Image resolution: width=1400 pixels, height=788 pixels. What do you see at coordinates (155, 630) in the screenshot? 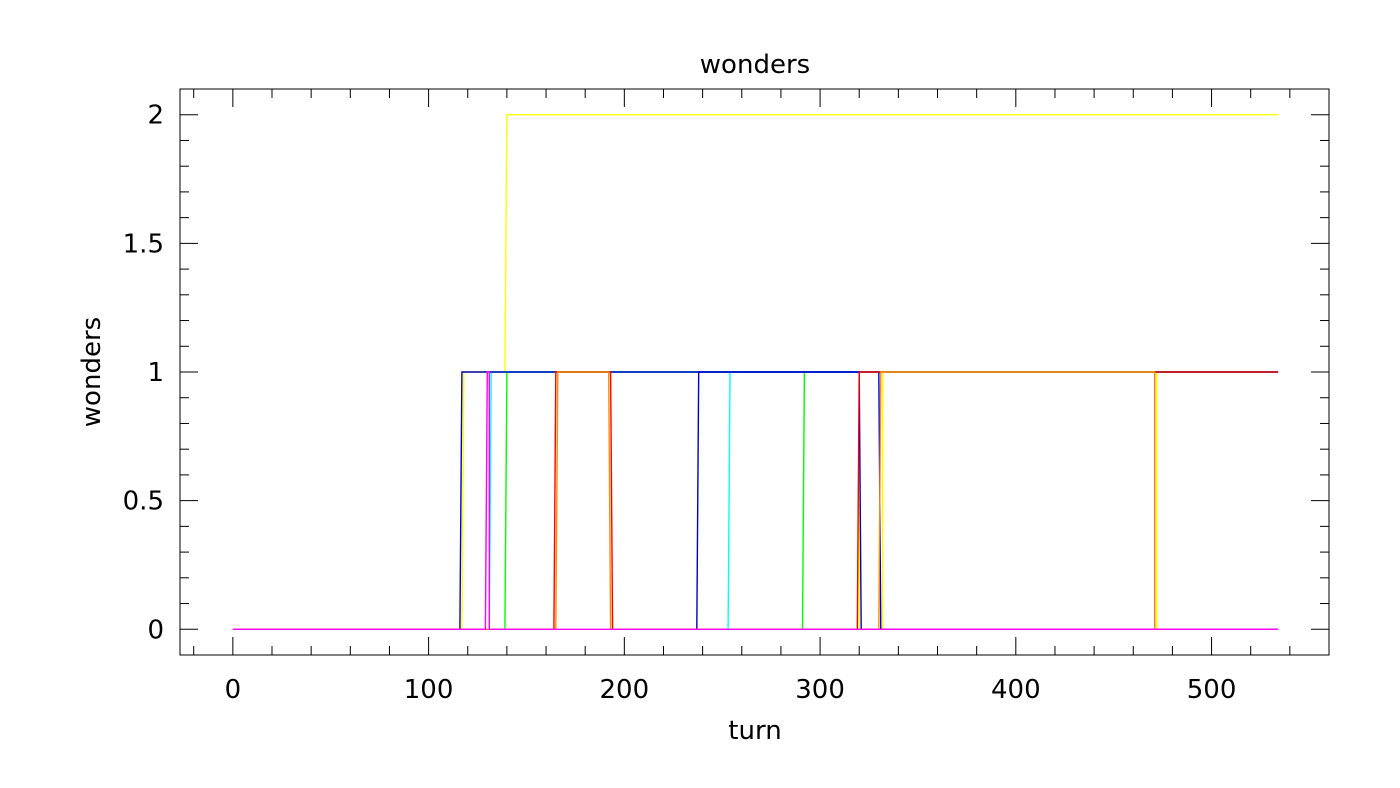
I see `y-tick-label: 0` at bounding box center [155, 630].